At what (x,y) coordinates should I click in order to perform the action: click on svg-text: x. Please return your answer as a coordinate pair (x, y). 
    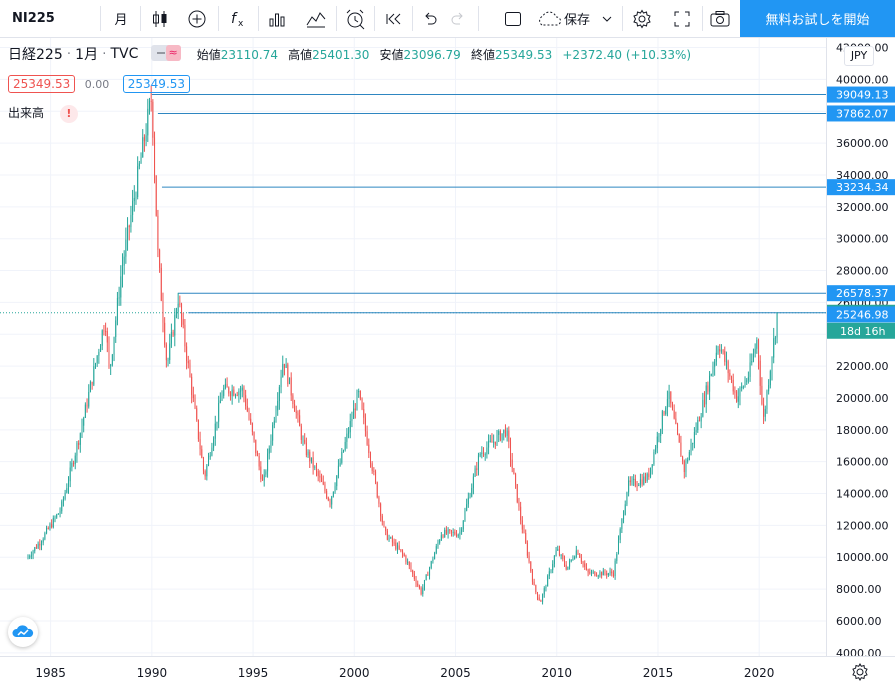
    Looking at the image, I should click on (241, 24).